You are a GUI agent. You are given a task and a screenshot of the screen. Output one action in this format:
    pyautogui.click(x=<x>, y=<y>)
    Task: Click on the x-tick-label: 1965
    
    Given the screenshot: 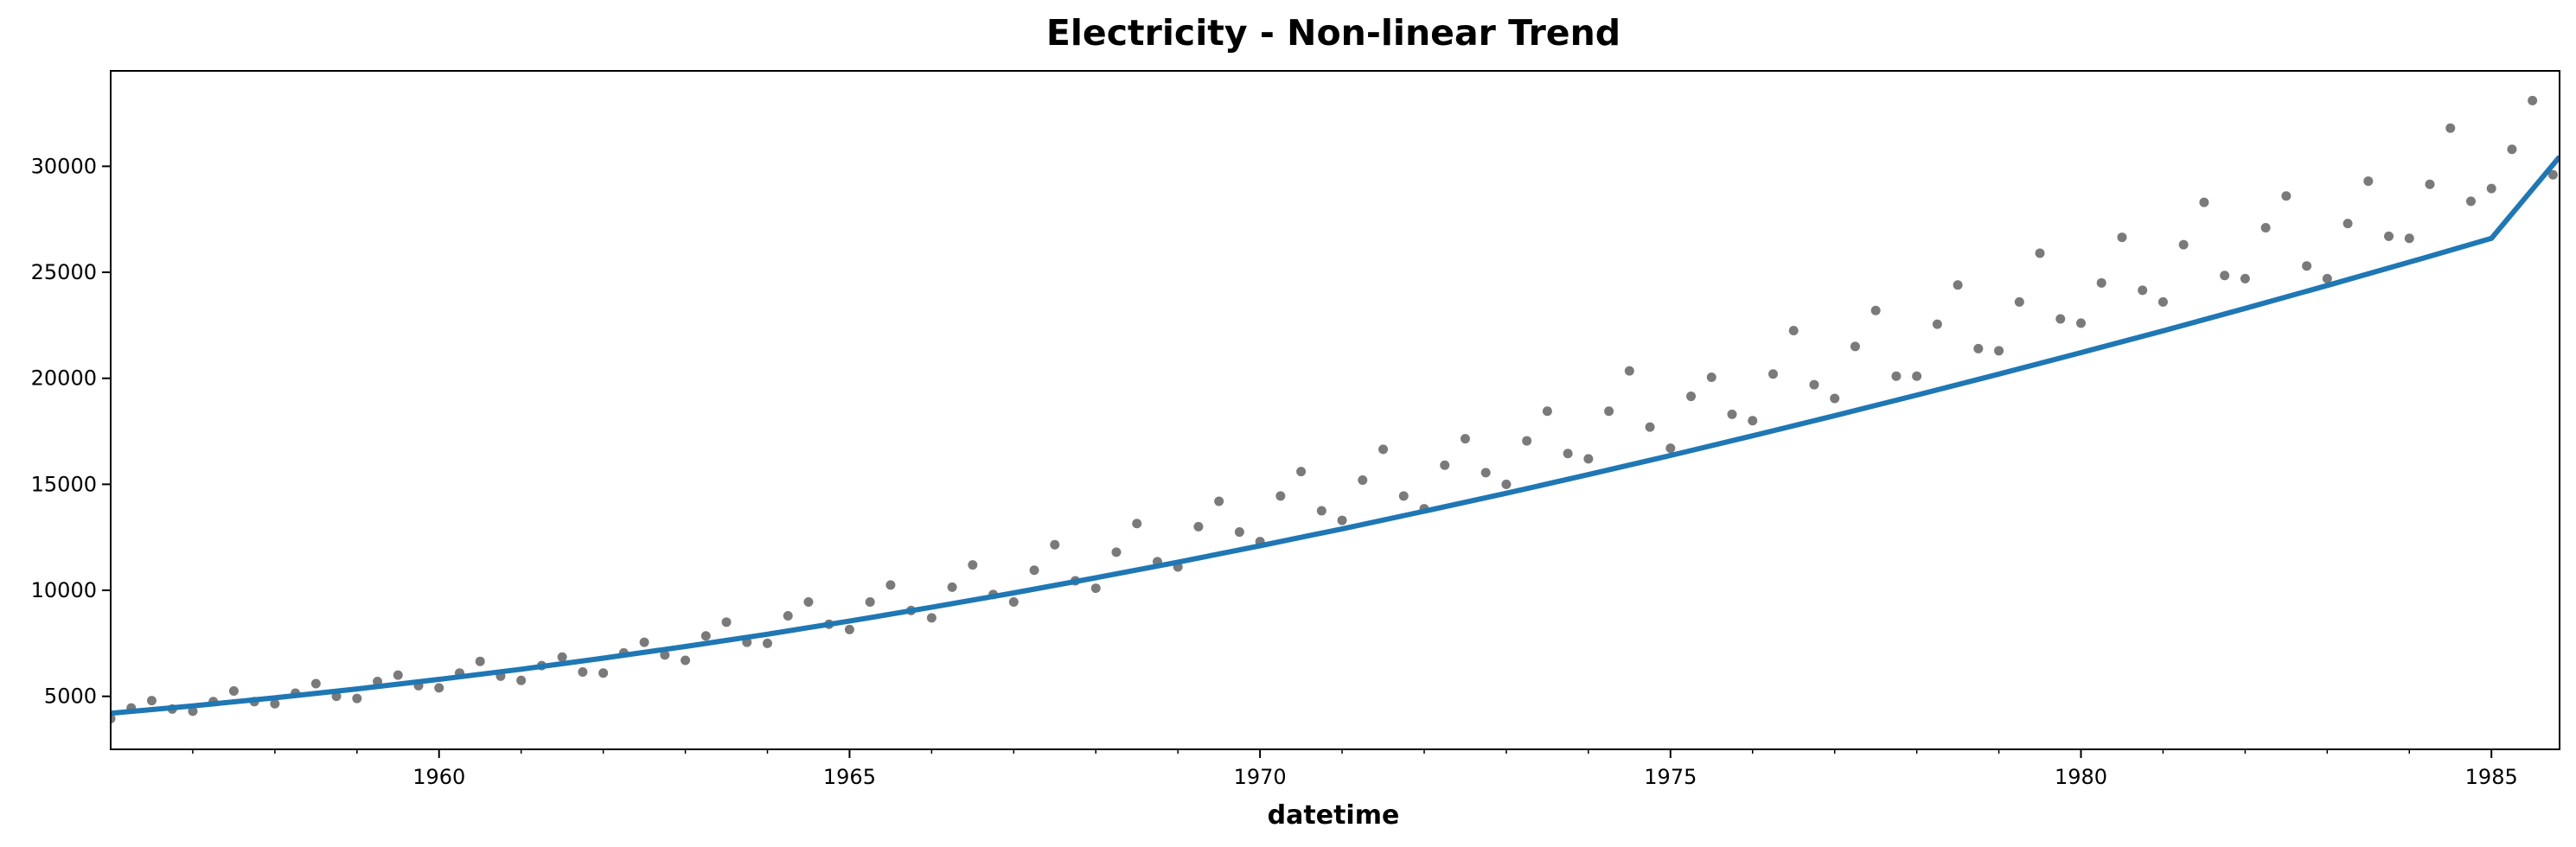 What is the action you would take?
    pyautogui.click(x=849, y=777)
    